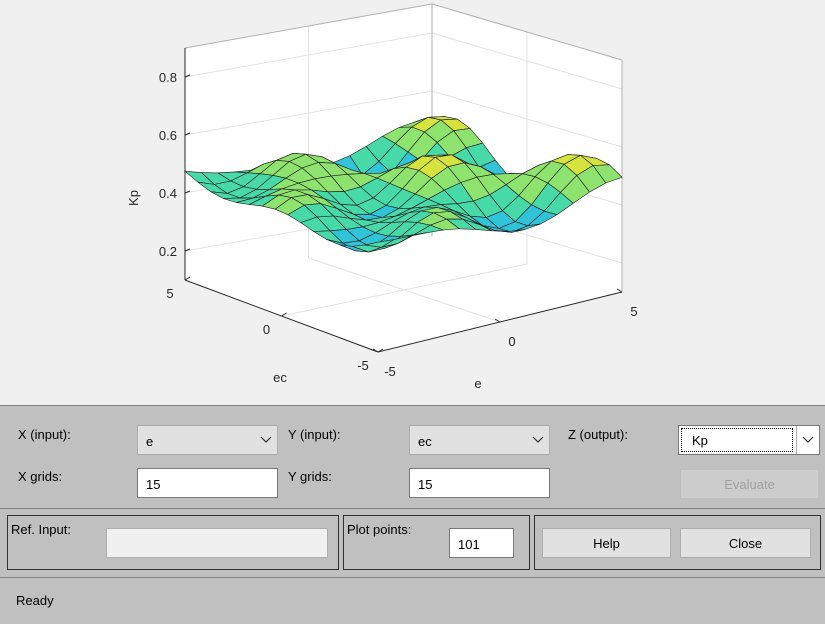 The image size is (825, 624). I want to click on ref-input-panel: Ref. Input:, so click(173, 542).